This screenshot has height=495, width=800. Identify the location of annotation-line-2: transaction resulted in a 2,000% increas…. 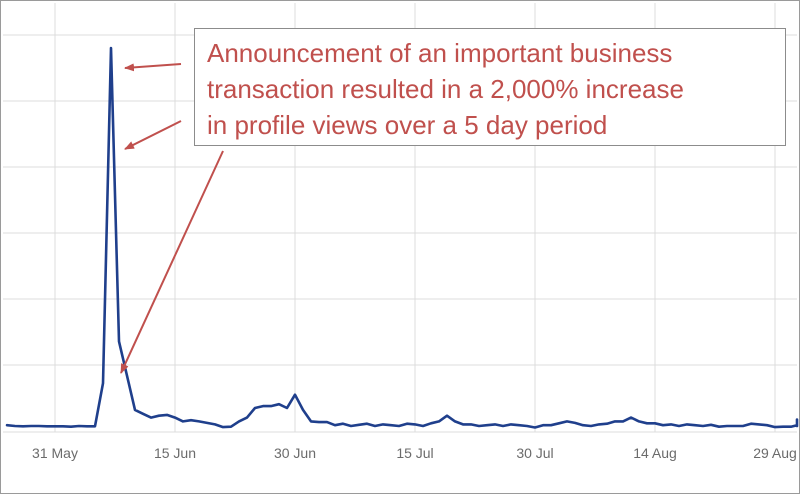
(445, 89).